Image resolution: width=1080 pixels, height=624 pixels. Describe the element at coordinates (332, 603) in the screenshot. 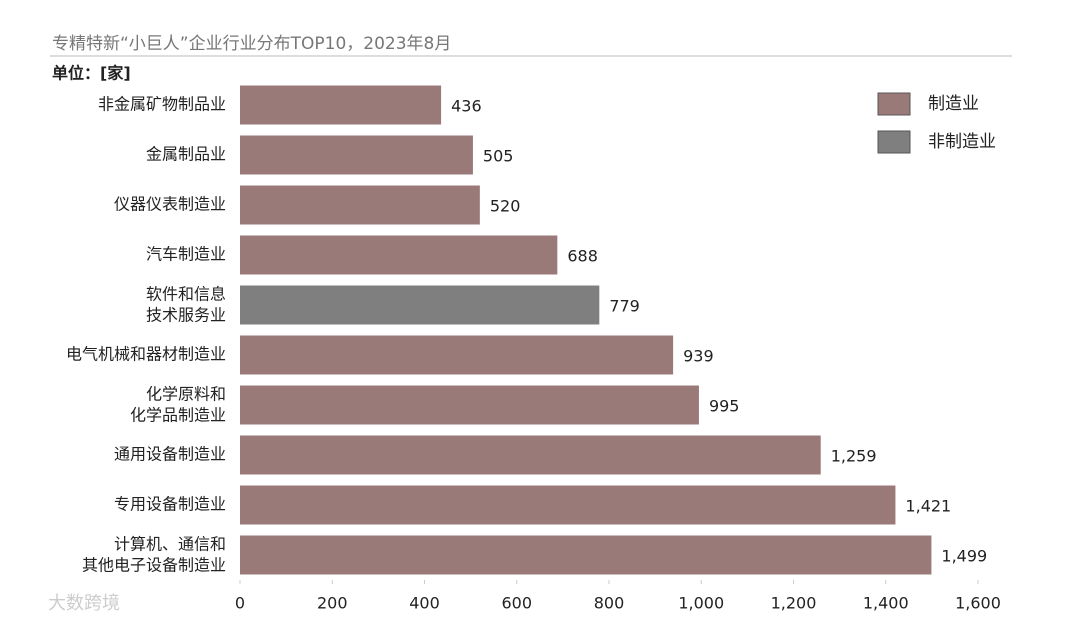

I see `x-tick-label: 200` at that location.